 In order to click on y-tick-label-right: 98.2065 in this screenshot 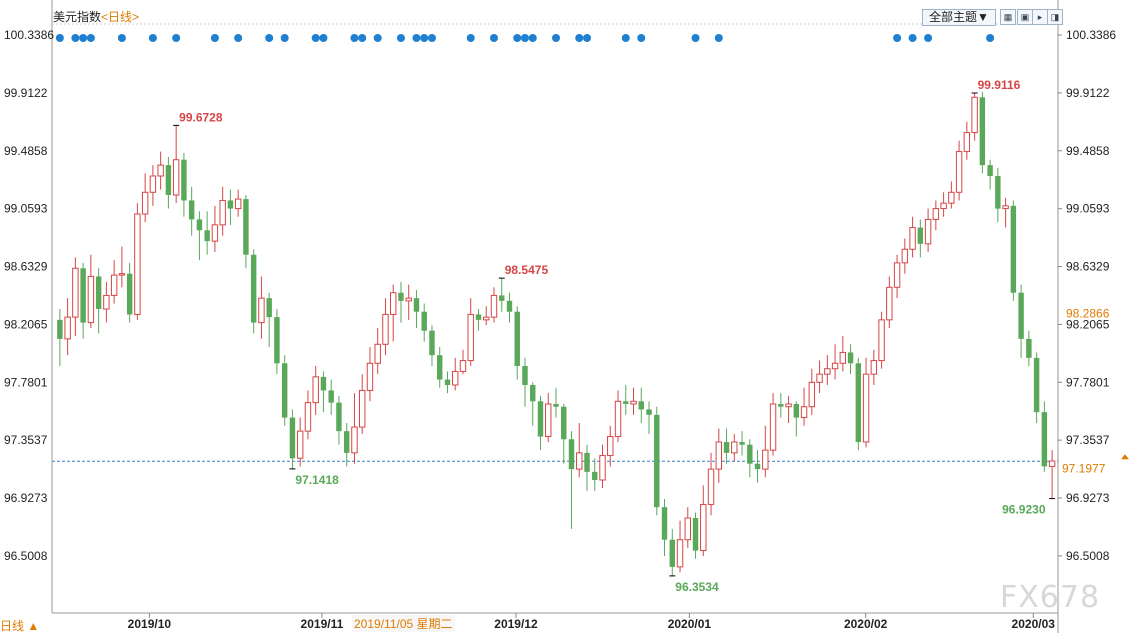, I will do `click(1088, 324)`.